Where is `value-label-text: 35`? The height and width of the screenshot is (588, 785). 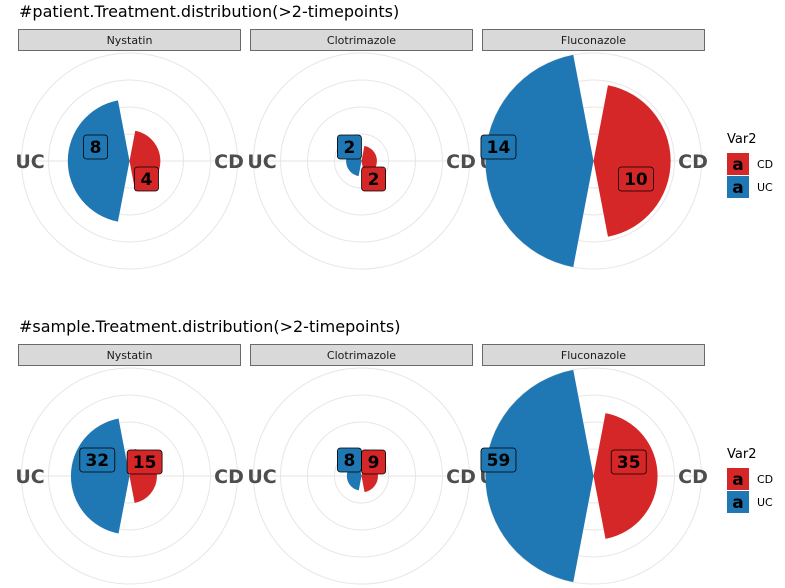 value-label-text: 35 is located at coordinates (629, 463).